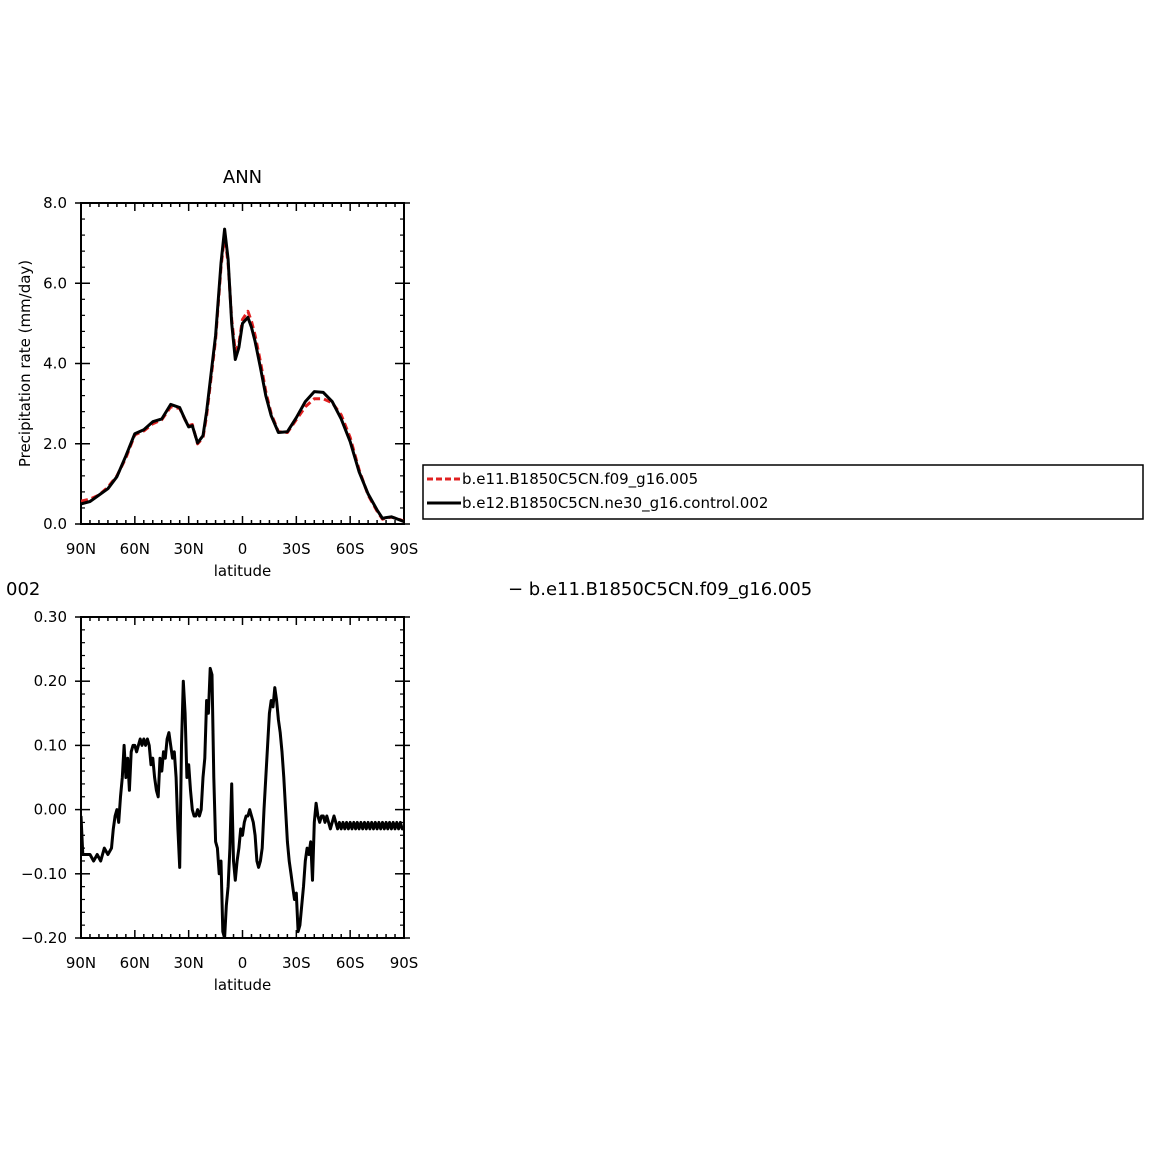 The width and height of the screenshot is (1161, 1158). Describe the element at coordinates (23, 589) in the screenshot. I see `fragment-left-label: 002` at that location.